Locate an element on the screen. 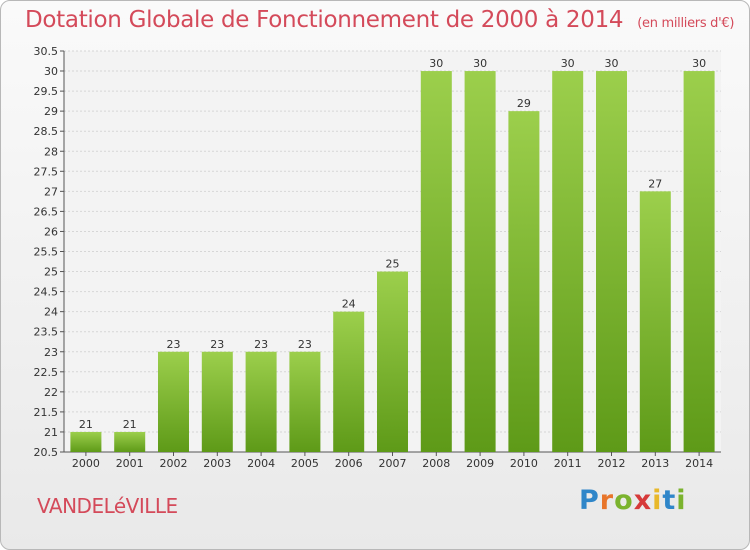  y-tick-label: 24 is located at coordinates (51, 312).